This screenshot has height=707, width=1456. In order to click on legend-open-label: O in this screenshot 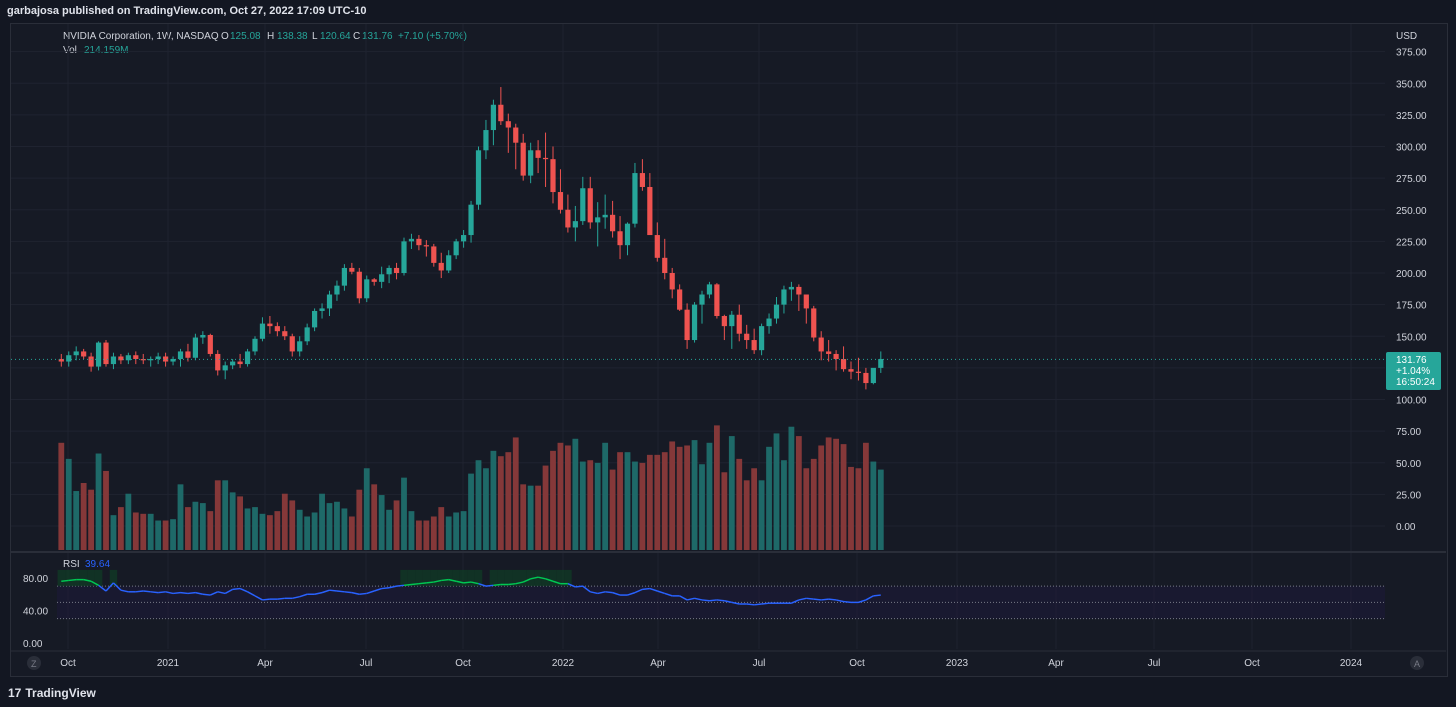, I will do `click(225, 36)`.